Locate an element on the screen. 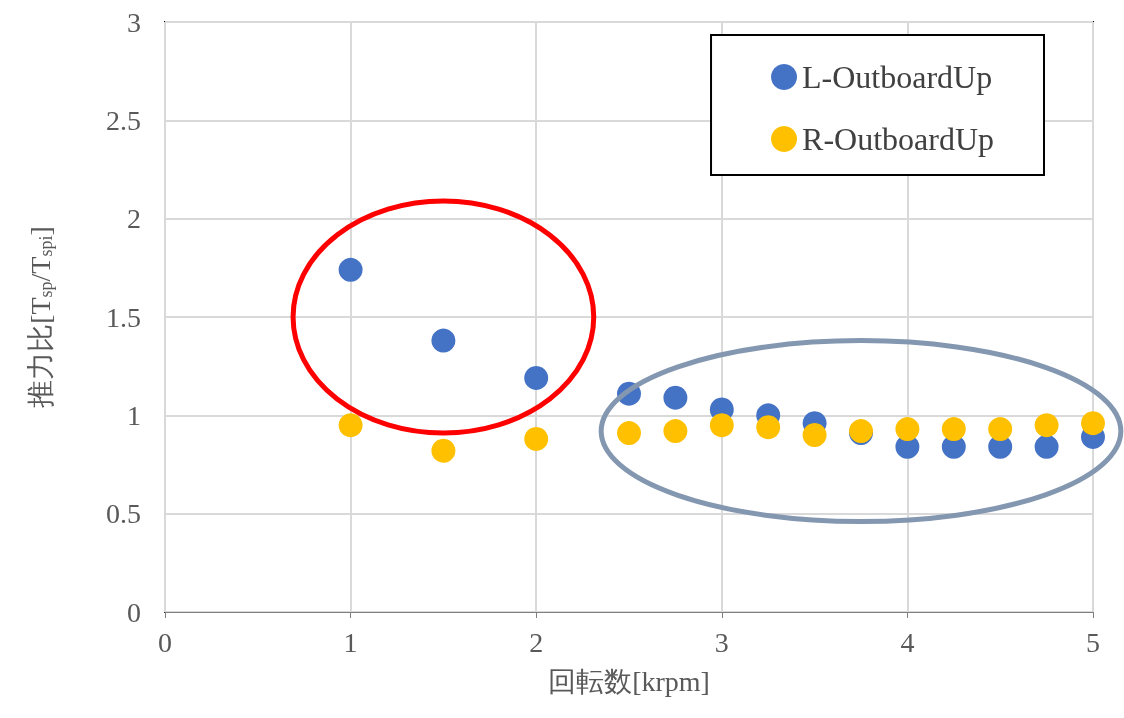  x-tick-label: 3 is located at coordinates (721, 642).